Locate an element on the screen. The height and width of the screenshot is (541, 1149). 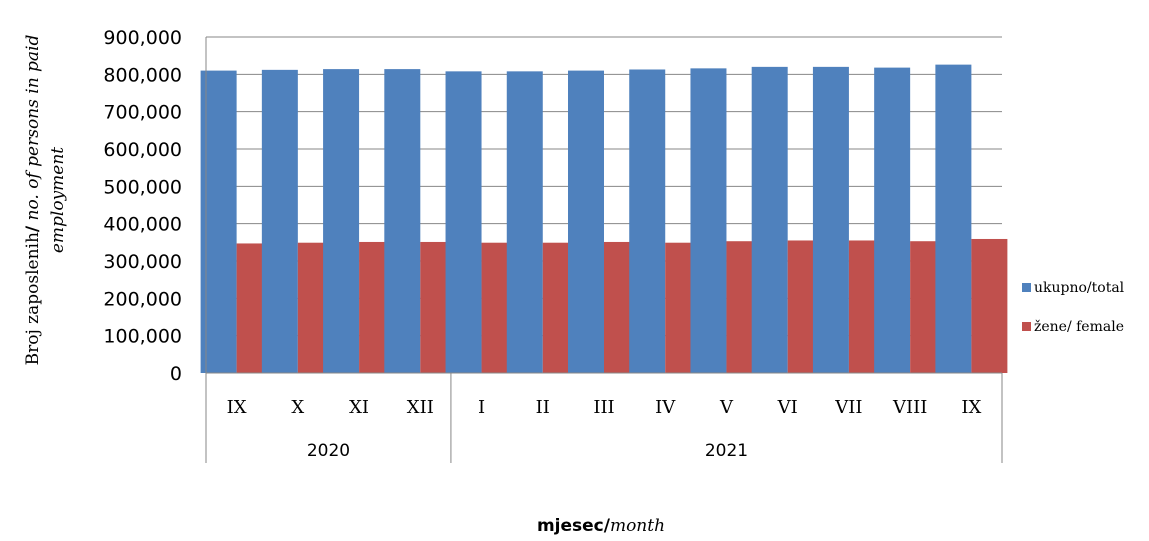
y-tick-label: 100,000 is located at coordinates (142, 337).